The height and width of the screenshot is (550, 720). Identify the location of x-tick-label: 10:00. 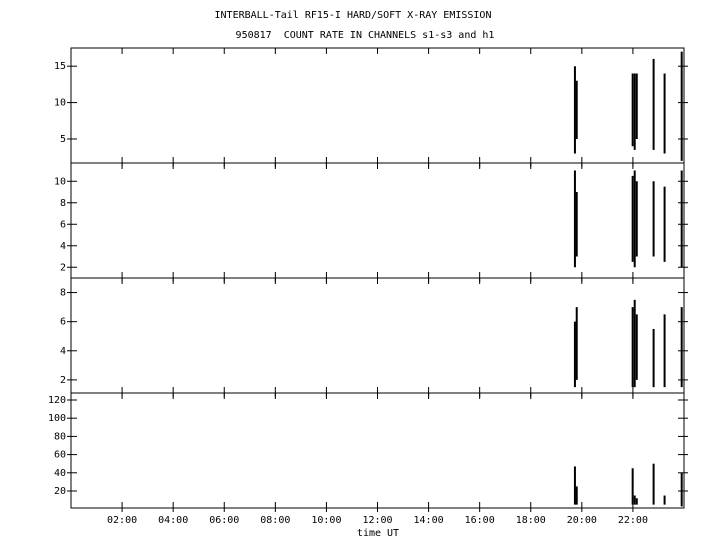
(326, 520).